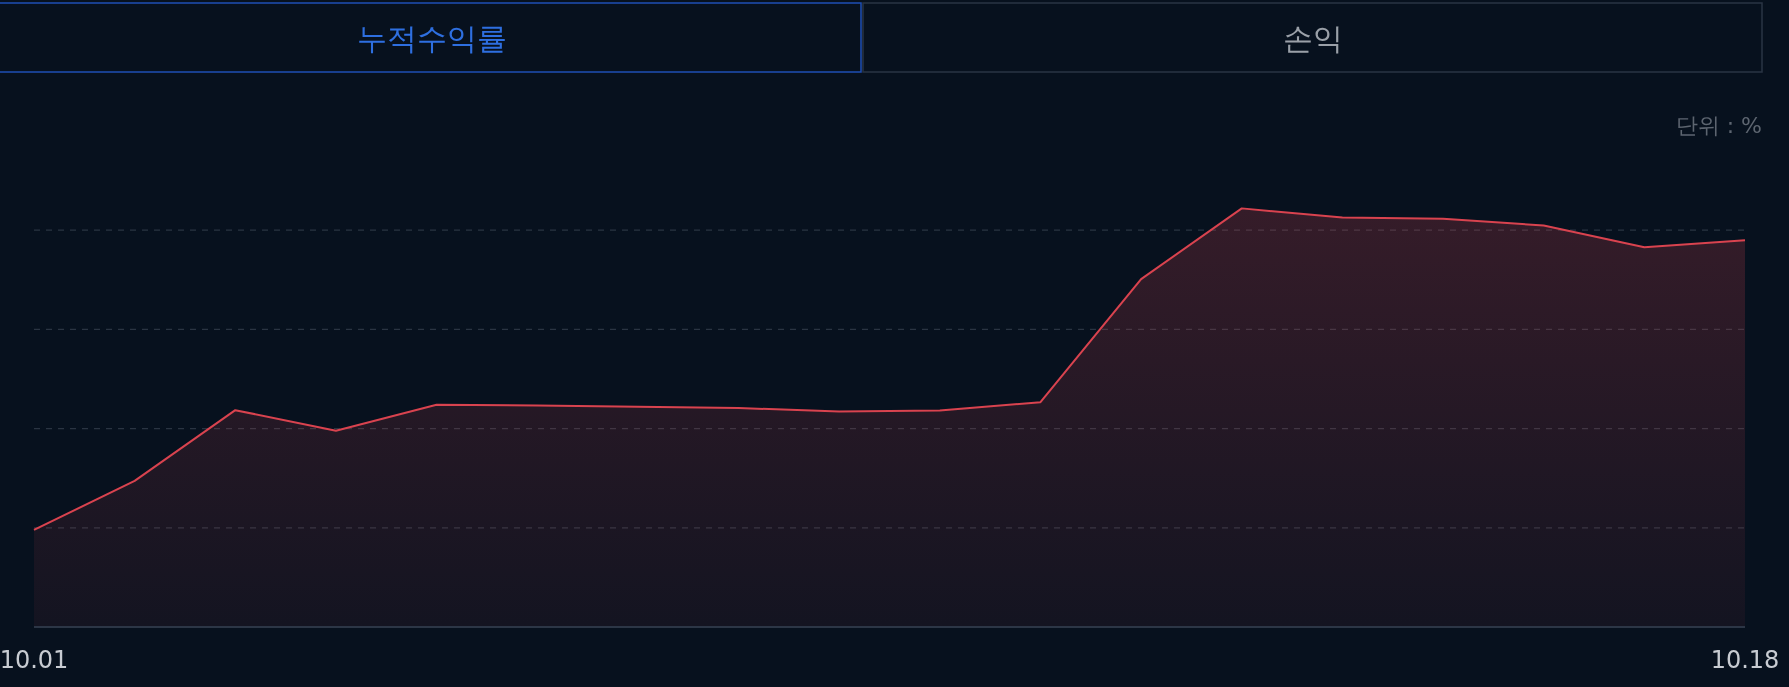  What do you see at coordinates (1718, 125) in the screenshot?
I see `y-axis-title: 단위 : %` at bounding box center [1718, 125].